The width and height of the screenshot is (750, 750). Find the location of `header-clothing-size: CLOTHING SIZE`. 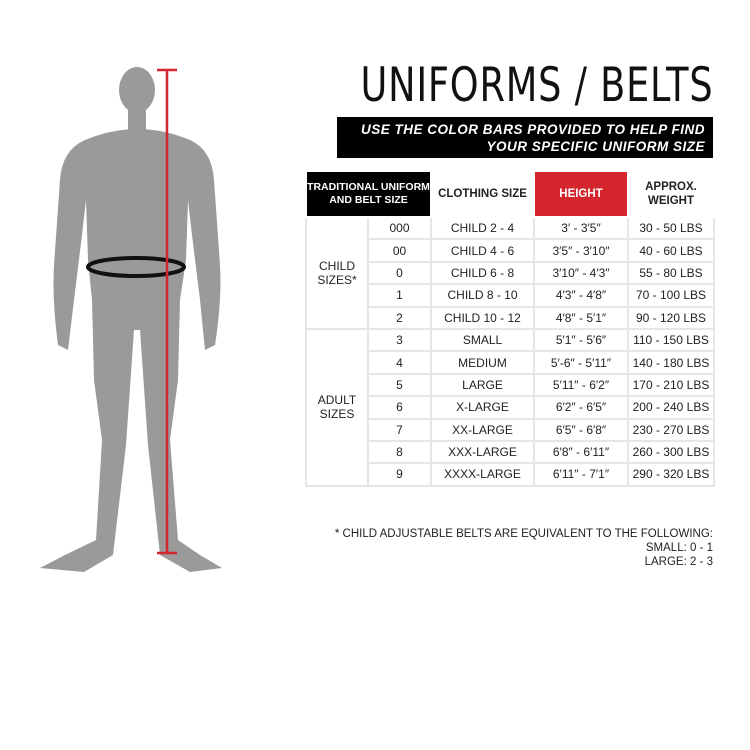

header-clothing-size: CLOTHING SIZE is located at coordinates (482, 194).